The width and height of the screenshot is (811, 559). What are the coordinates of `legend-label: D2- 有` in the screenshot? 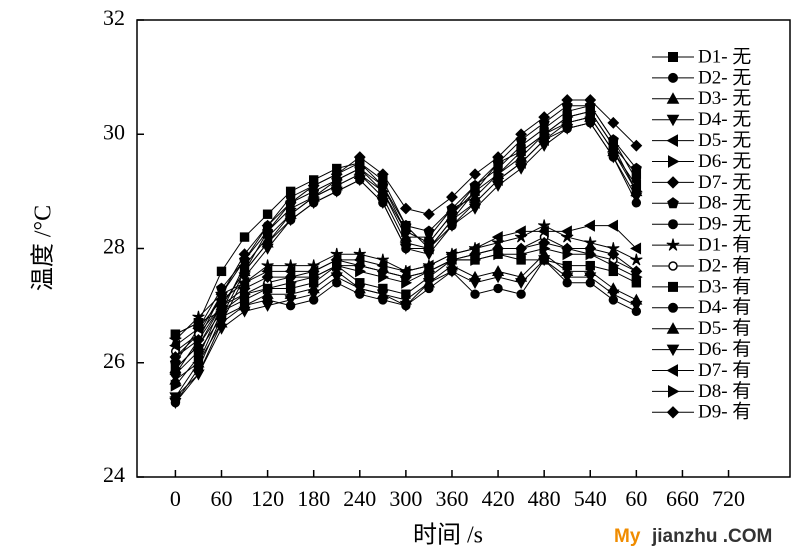 It's located at (724, 265).